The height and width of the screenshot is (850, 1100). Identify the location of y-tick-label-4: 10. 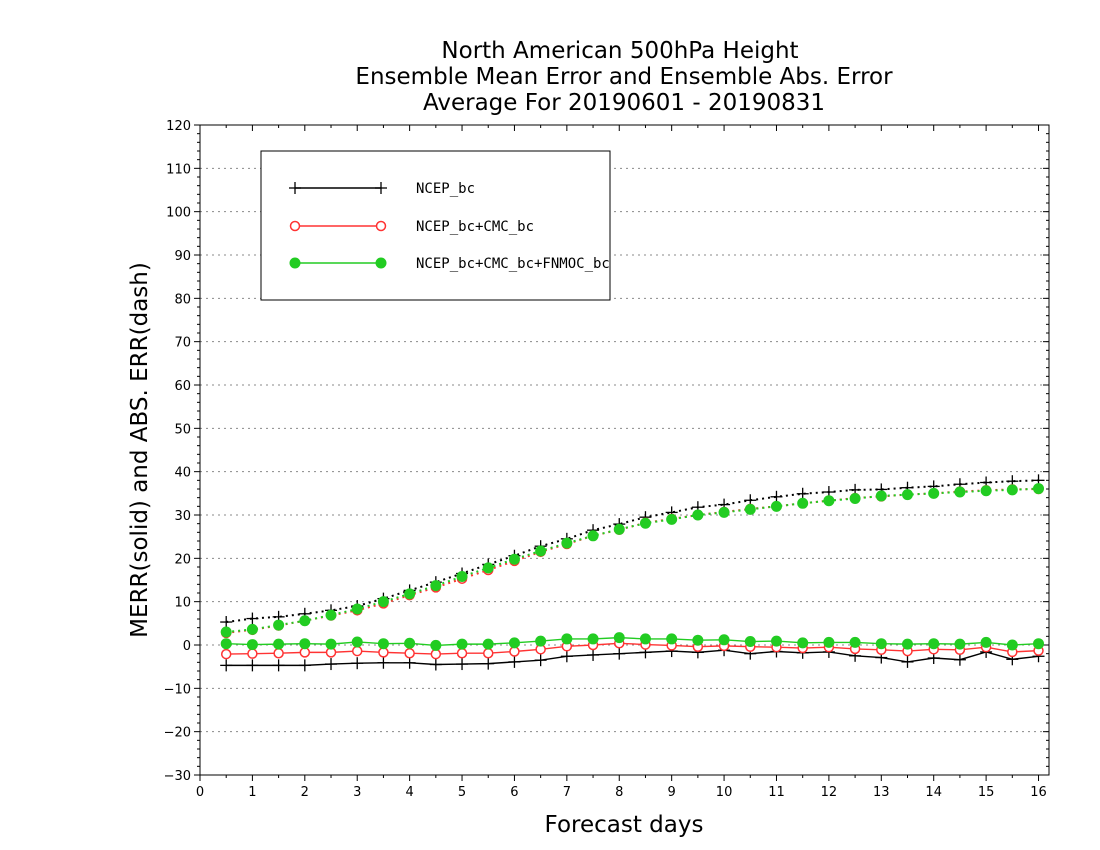
(182, 603).